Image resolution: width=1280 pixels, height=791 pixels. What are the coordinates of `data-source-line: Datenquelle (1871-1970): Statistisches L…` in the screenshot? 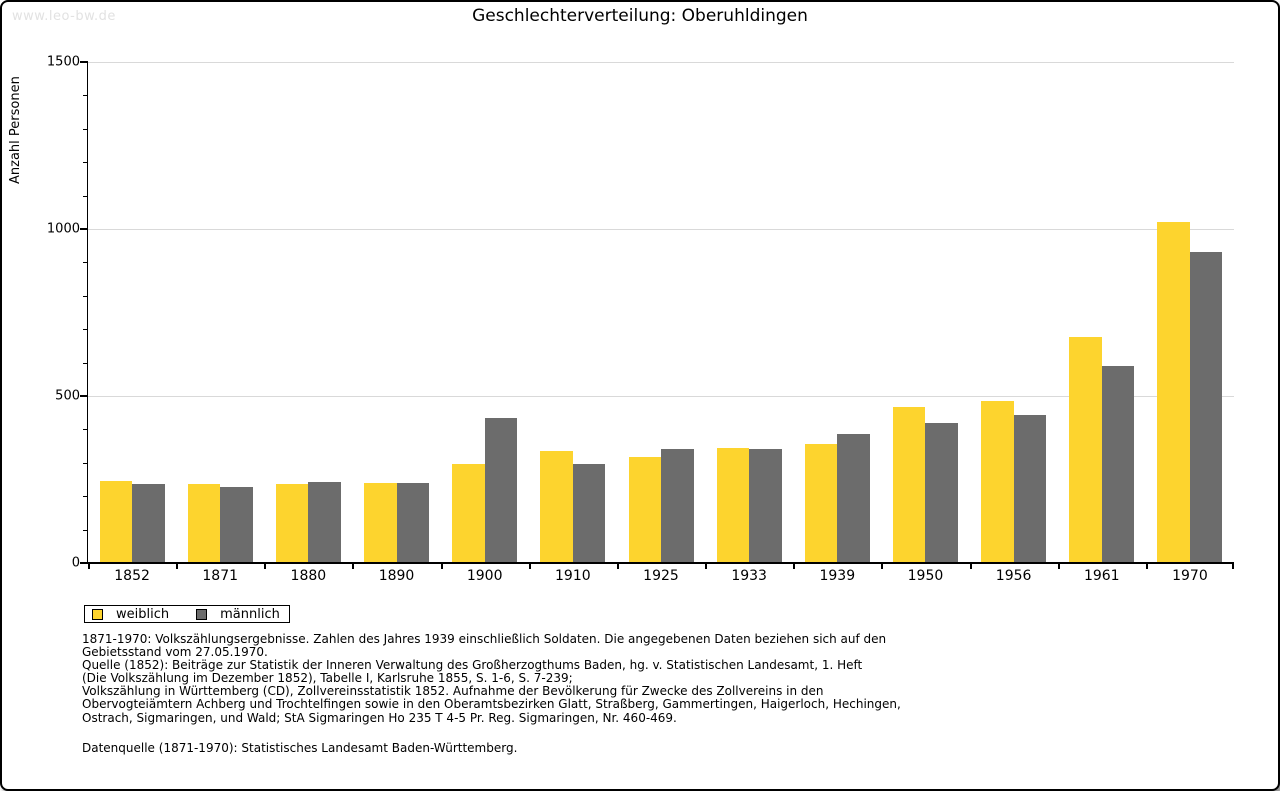 It's located at (300, 748).